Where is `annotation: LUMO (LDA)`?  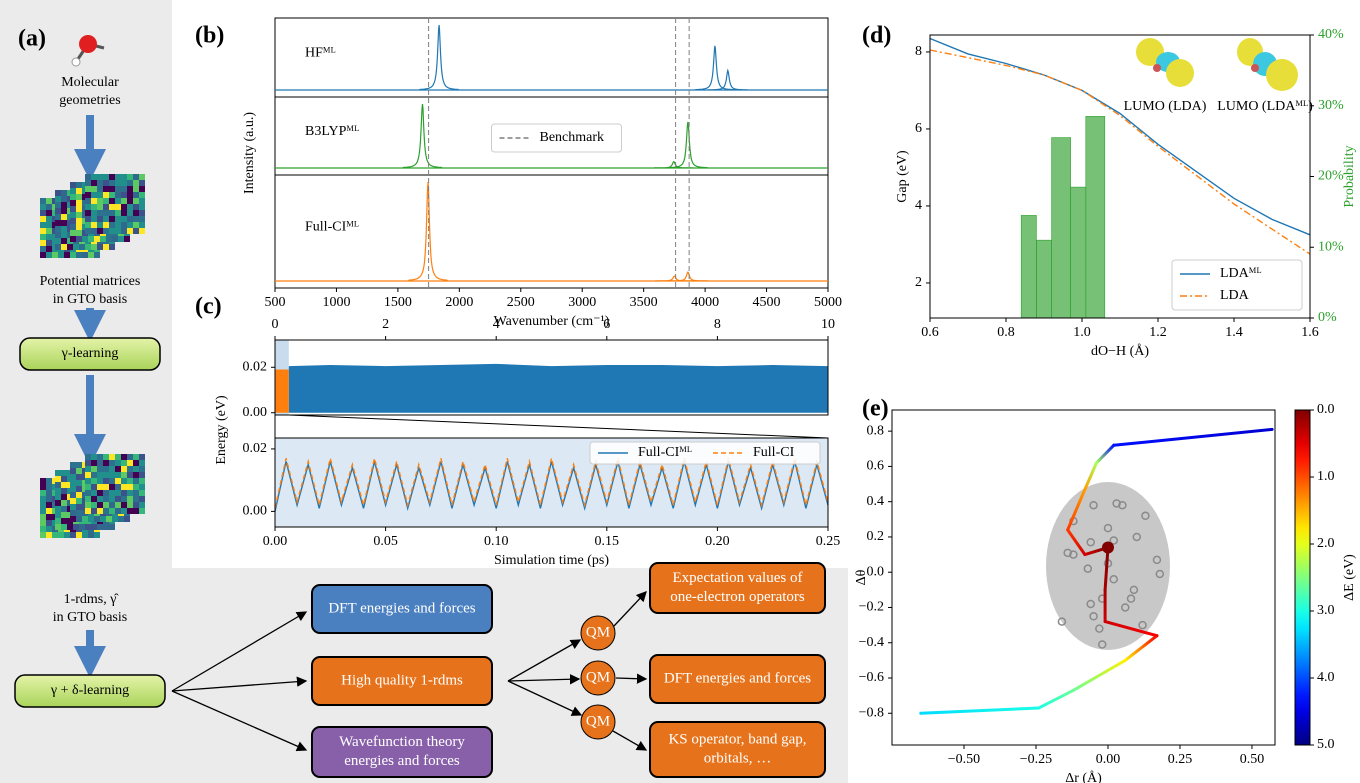 annotation: LUMO (LDA) is located at coordinates (1165, 106).